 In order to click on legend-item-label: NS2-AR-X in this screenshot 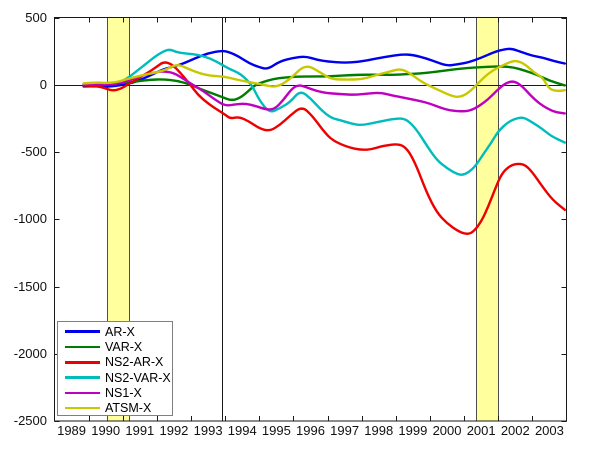, I will do `click(134, 362)`.